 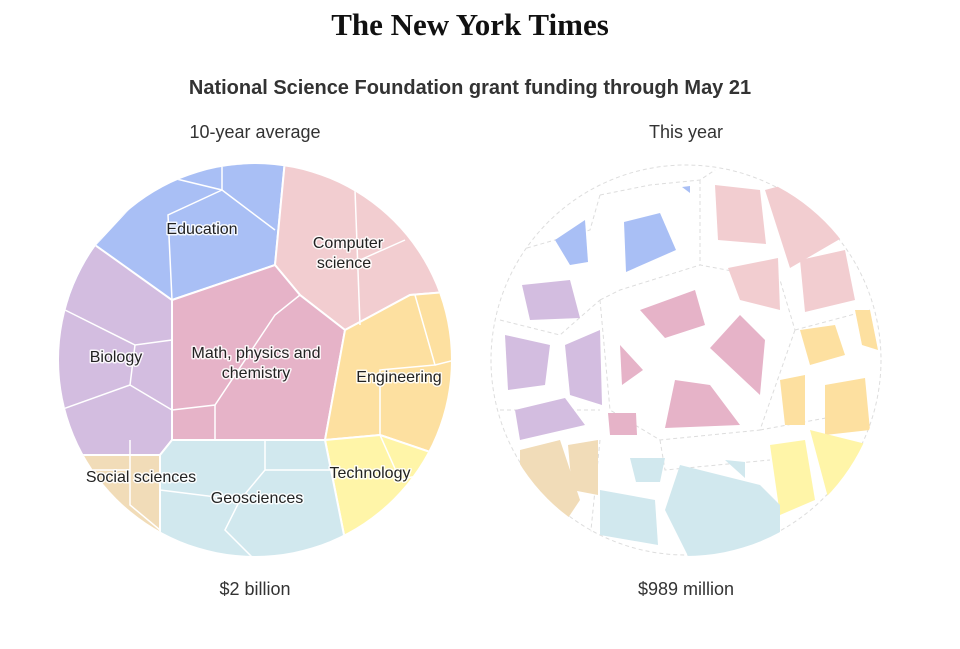 What do you see at coordinates (686, 132) in the screenshot?
I see `panel-heading: This year` at bounding box center [686, 132].